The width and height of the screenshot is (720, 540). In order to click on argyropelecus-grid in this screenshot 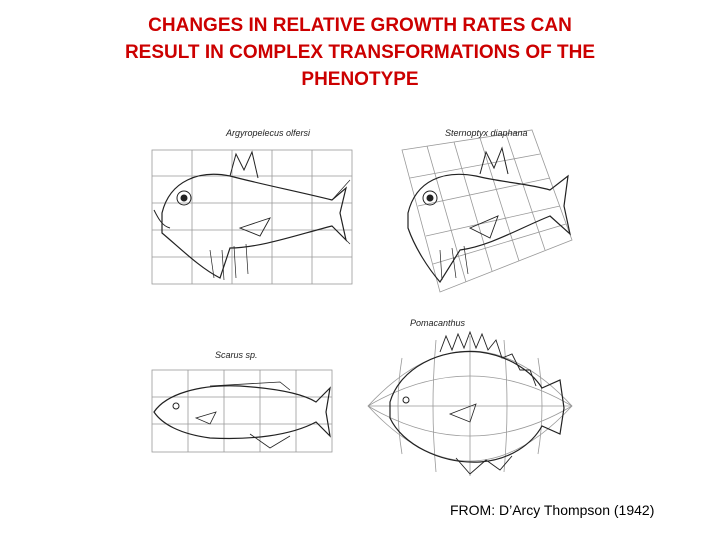, I will do `click(252, 217)`.